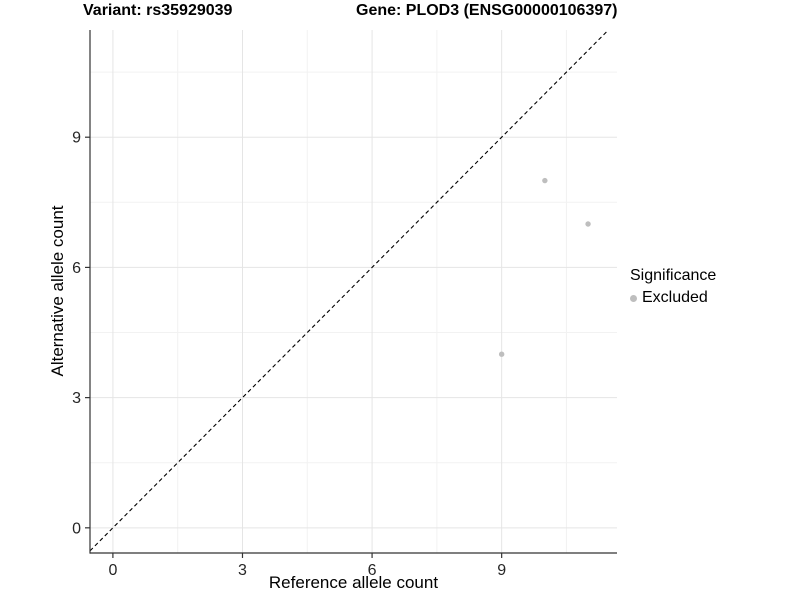 The image size is (800, 600). Describe the element at coordinates (633, 298) in the screenshot. I see `excluded-point-icon` at that location.